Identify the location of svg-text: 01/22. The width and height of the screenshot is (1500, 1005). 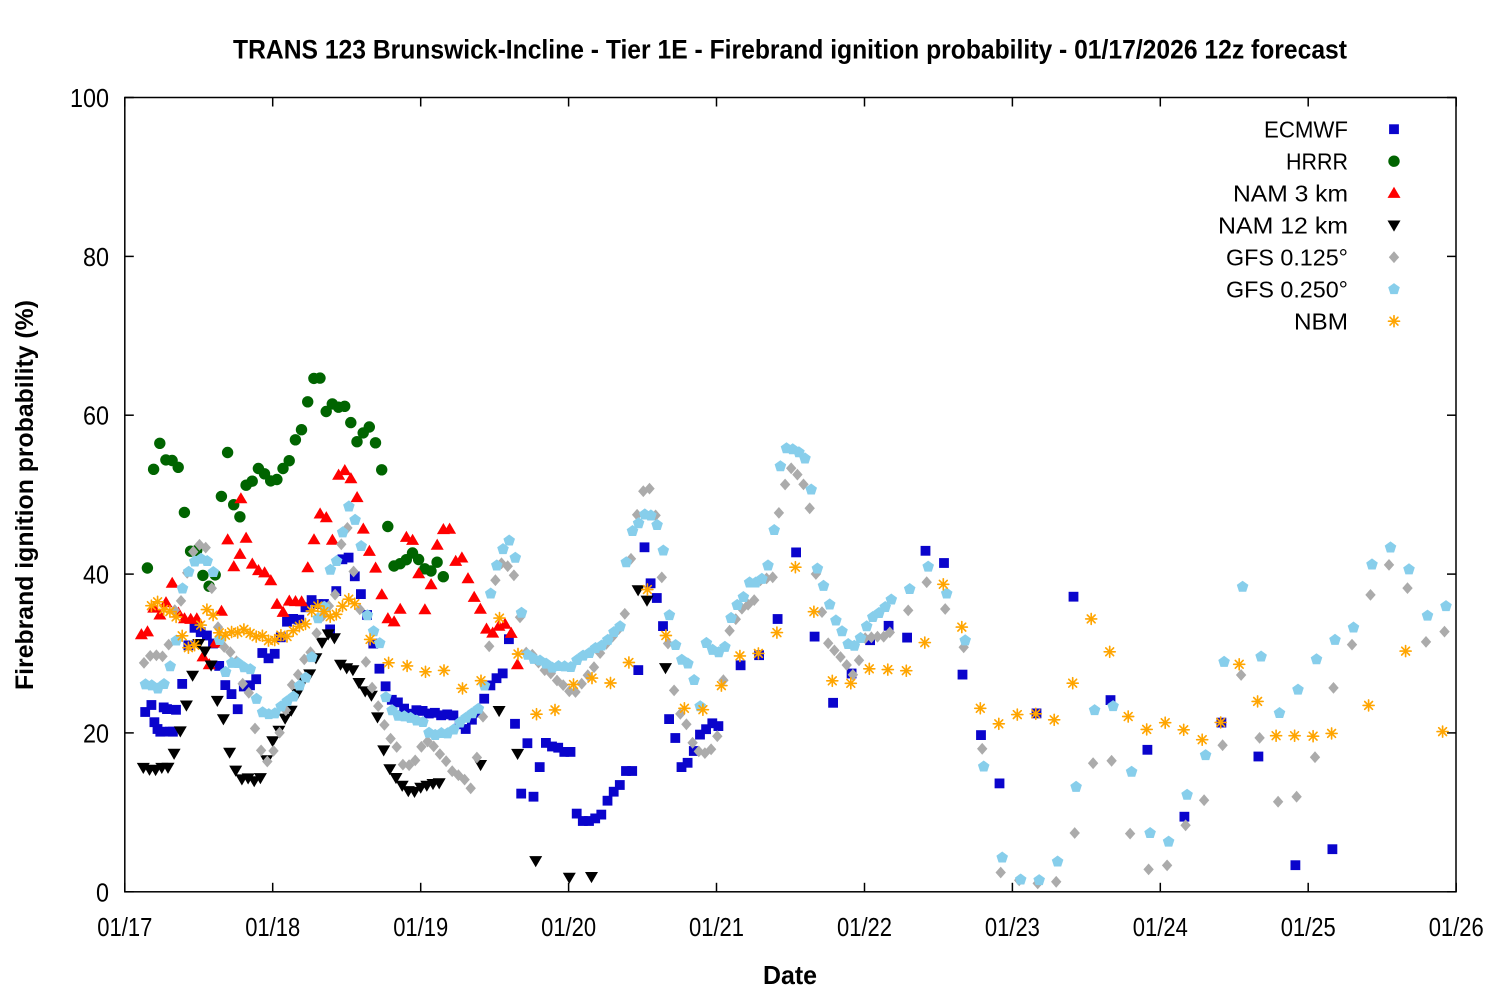
(864, 927).